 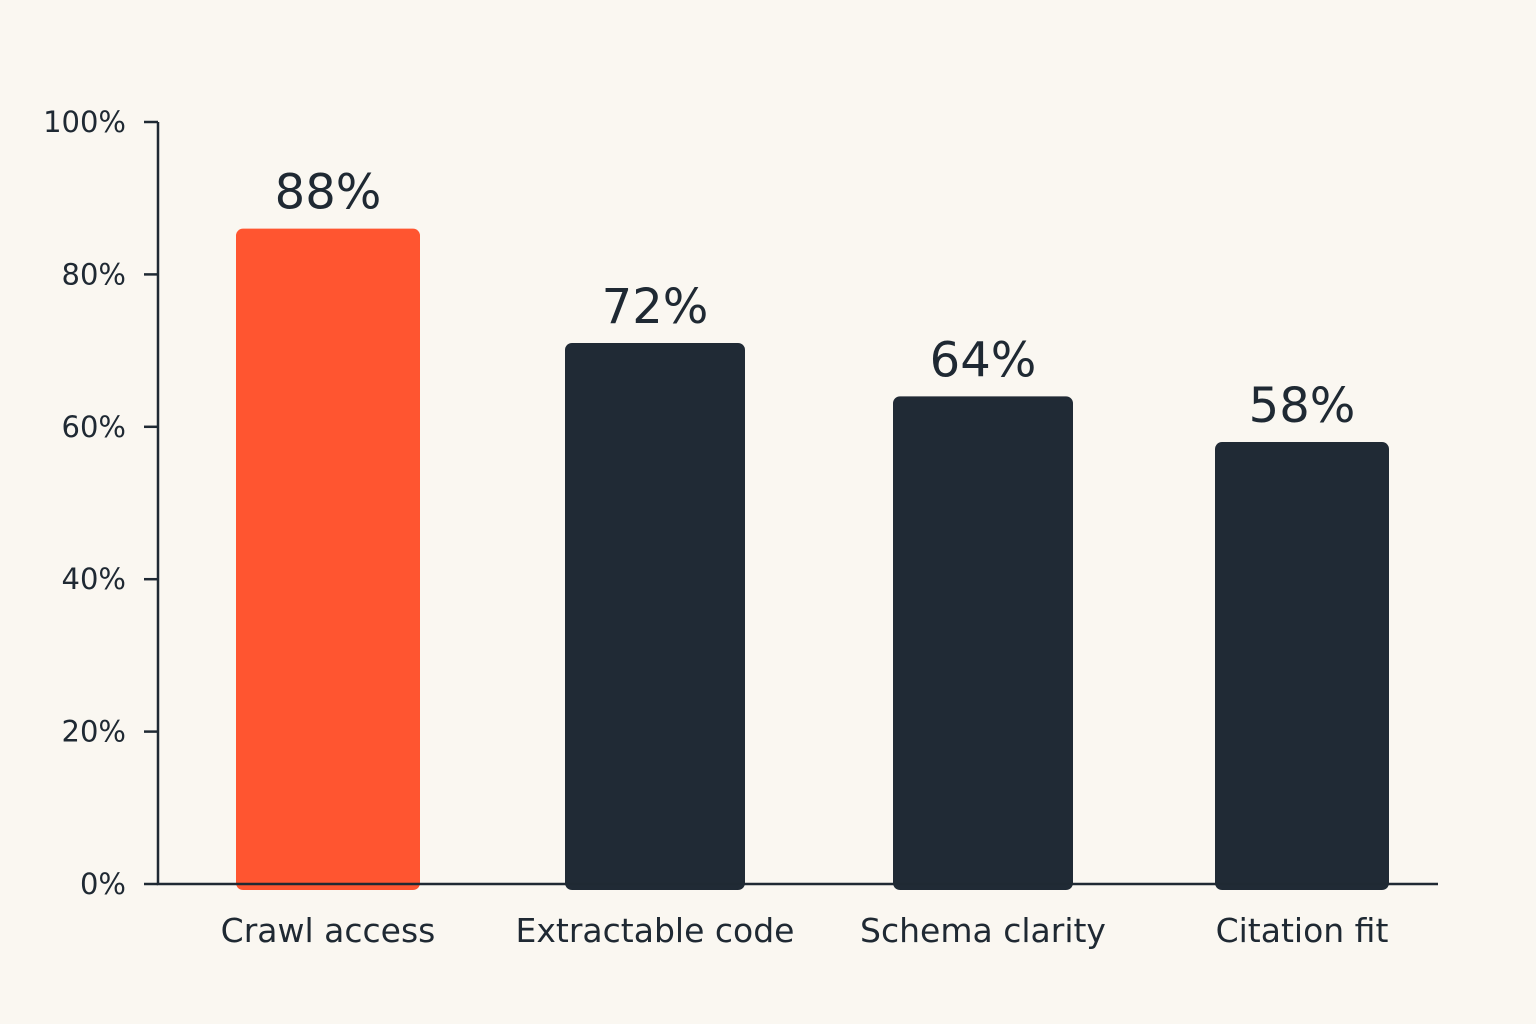 I want to click on bar-value-label: 72%, so click(x=655, y=307).